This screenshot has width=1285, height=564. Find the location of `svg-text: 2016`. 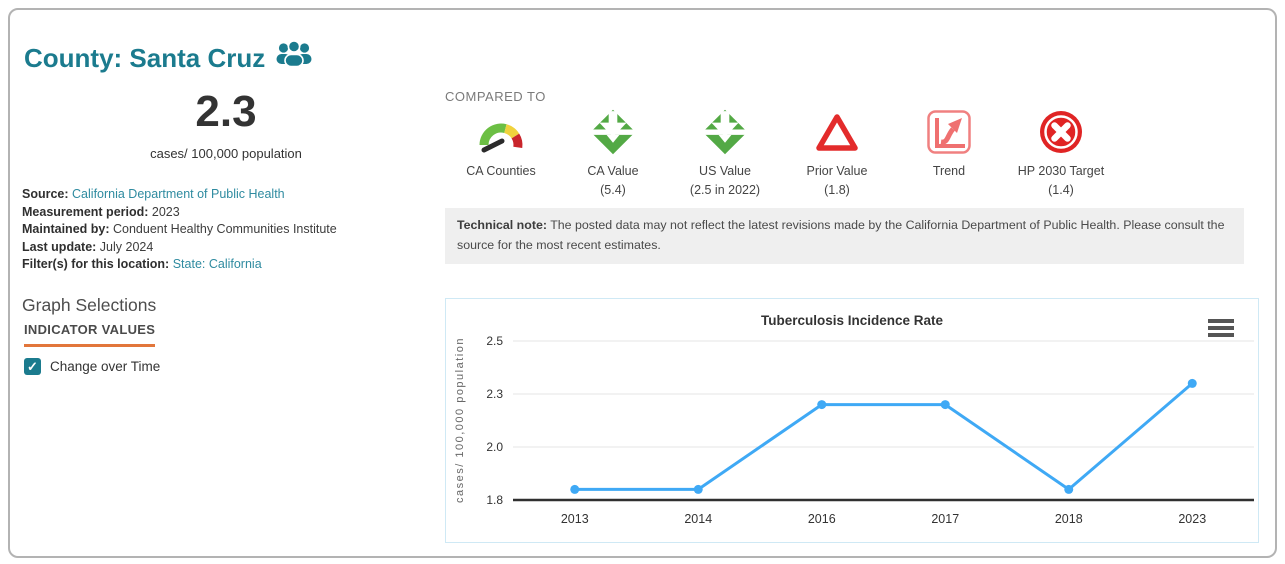

svg-text: 2016 is located at coordinates (822, 519).